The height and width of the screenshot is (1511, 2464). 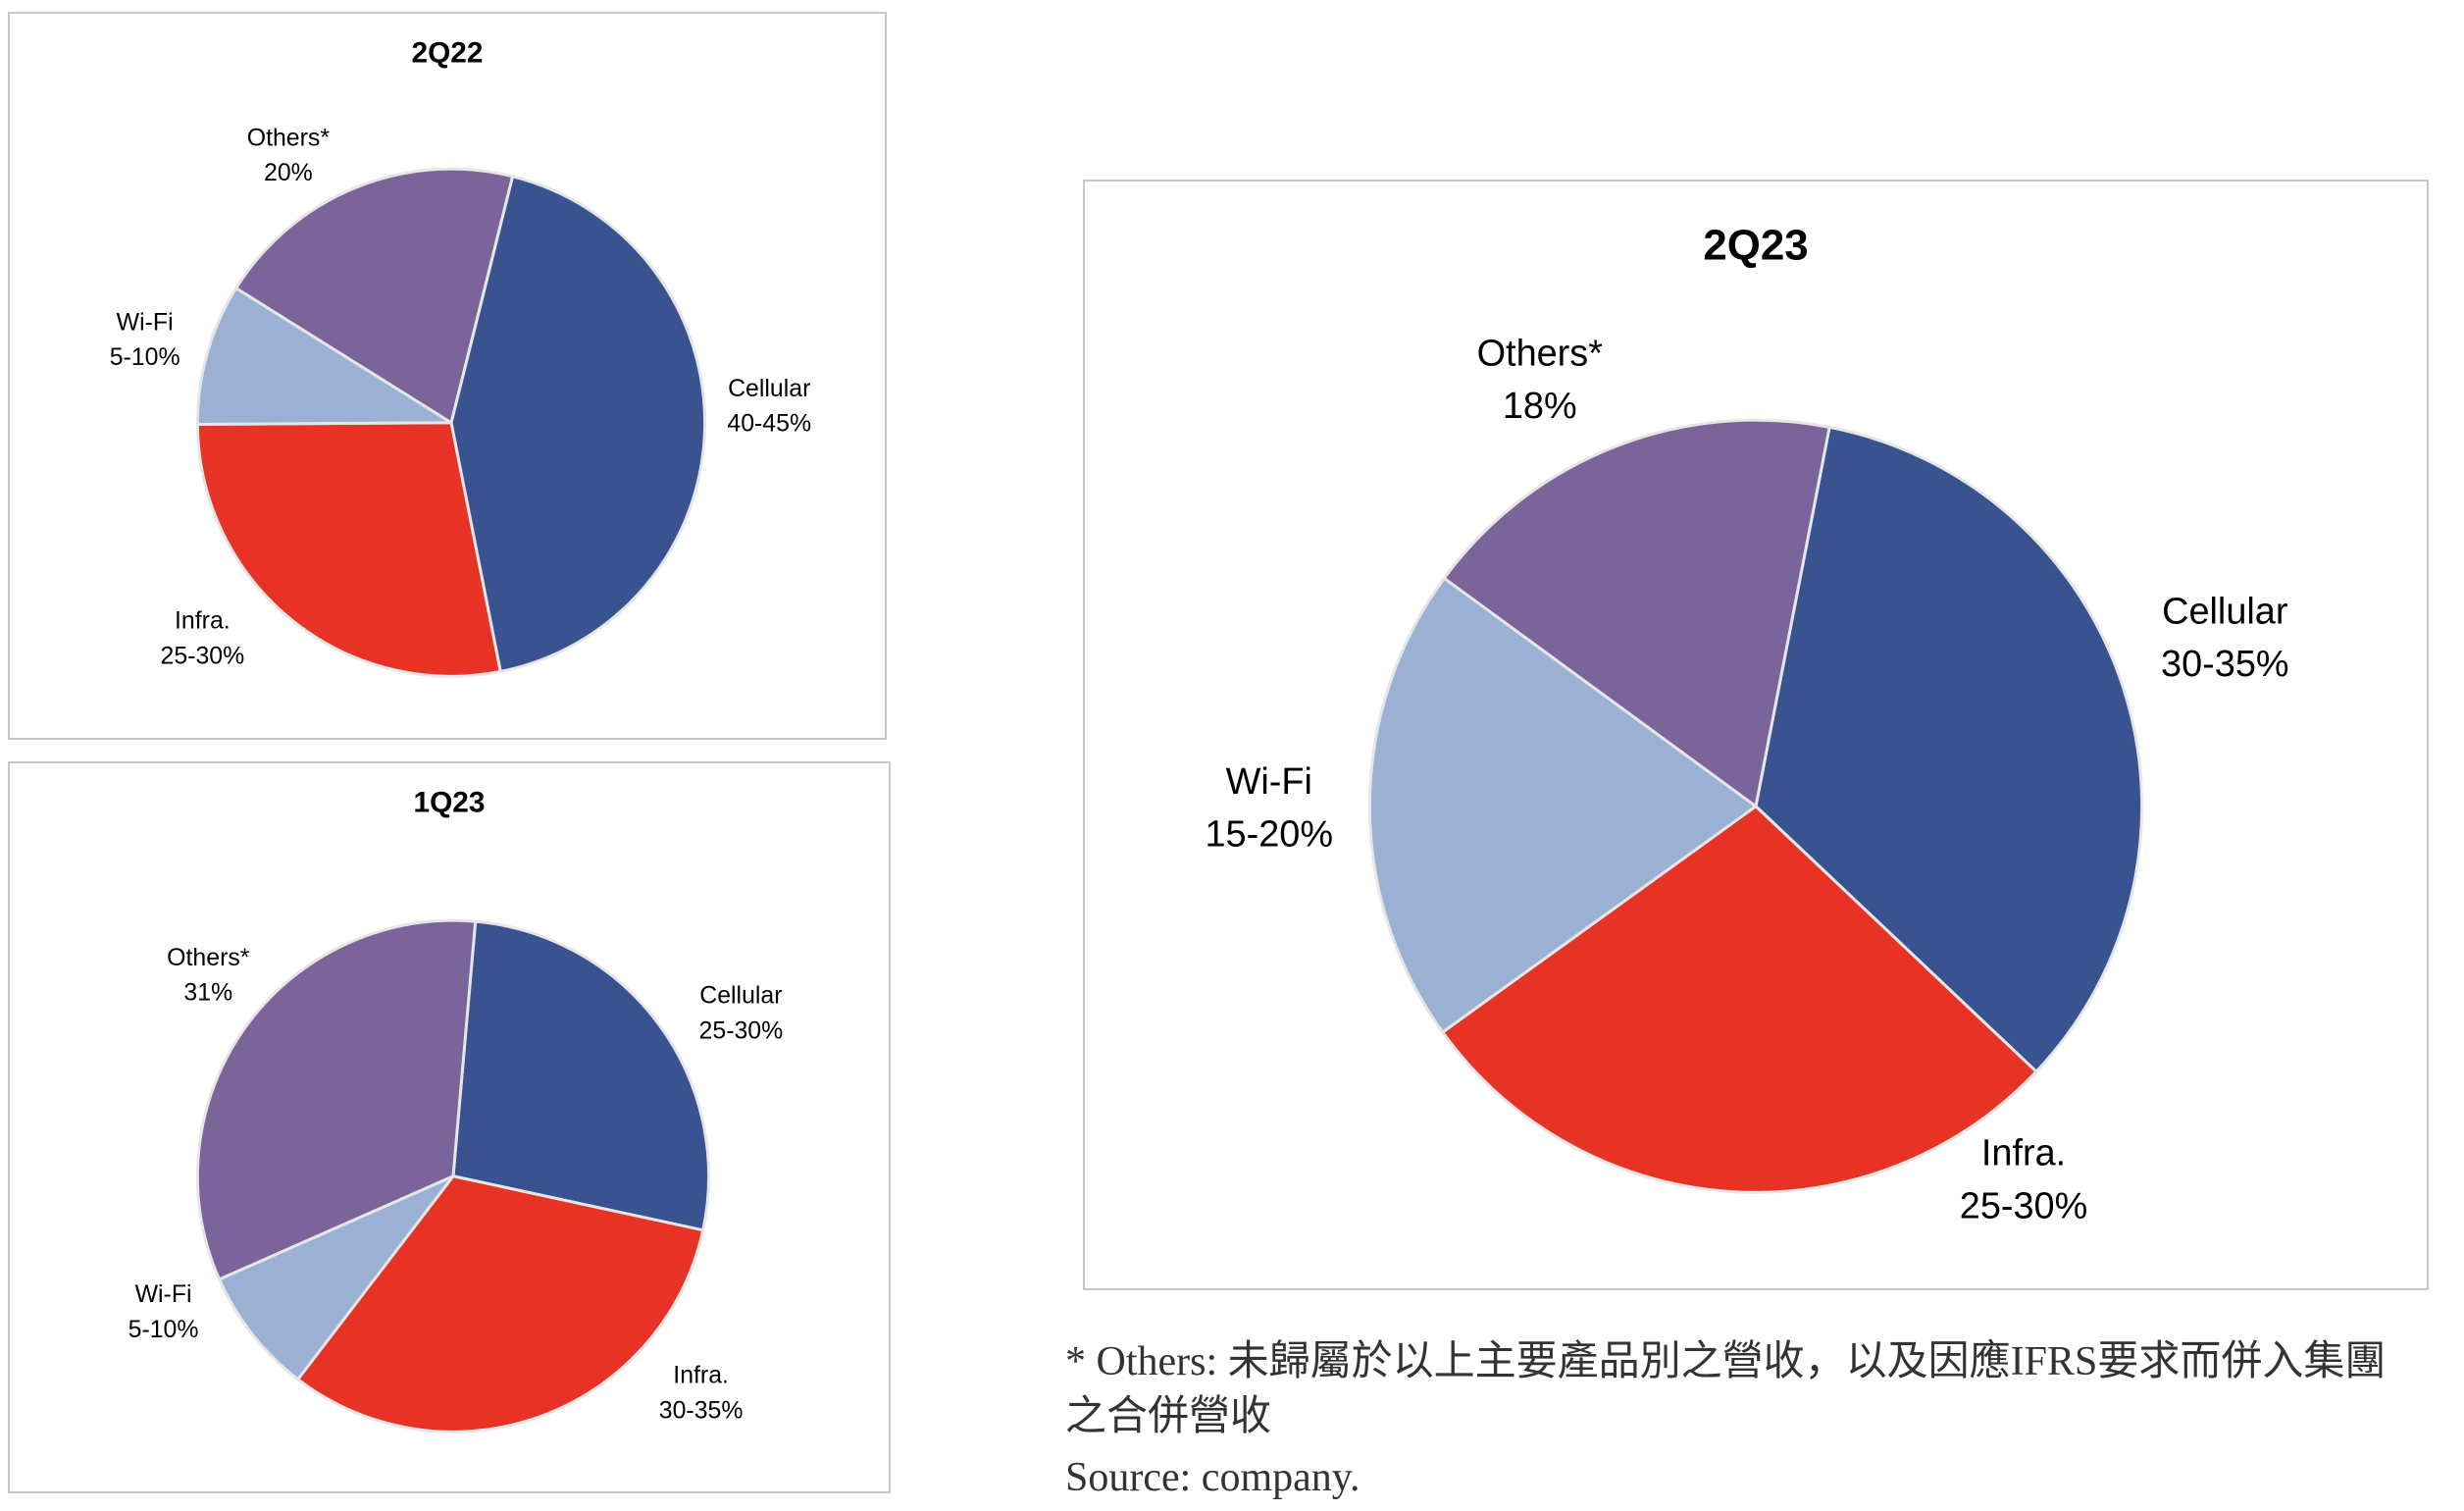 I want to click on source-note: Source: company., so click(x=1212, y=1477).